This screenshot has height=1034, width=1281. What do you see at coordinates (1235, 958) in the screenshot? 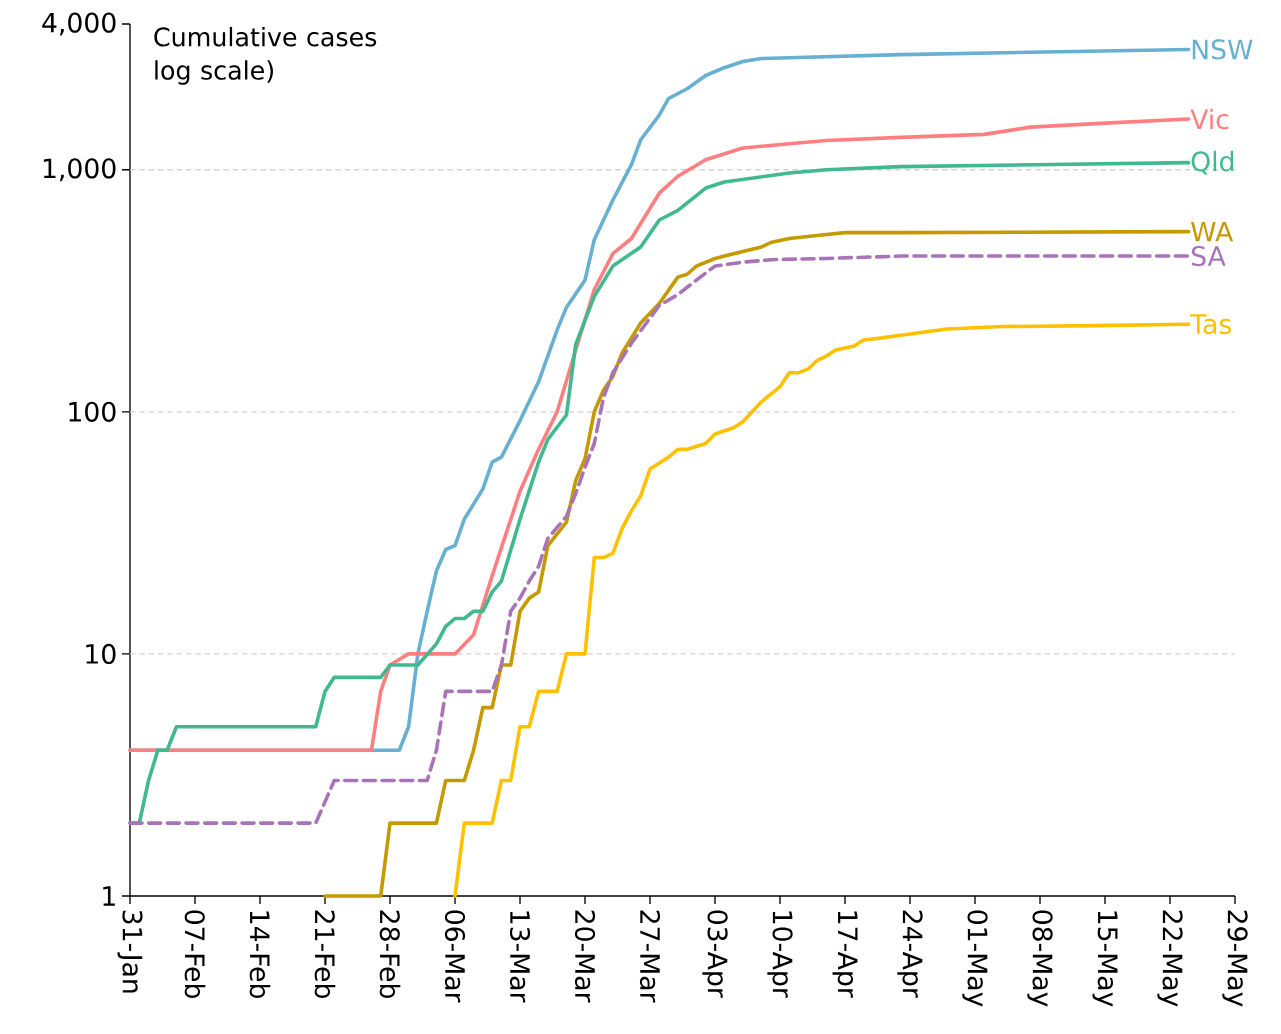
I see `x-tick-label: 29-May` at bounding box center [1235, 958].